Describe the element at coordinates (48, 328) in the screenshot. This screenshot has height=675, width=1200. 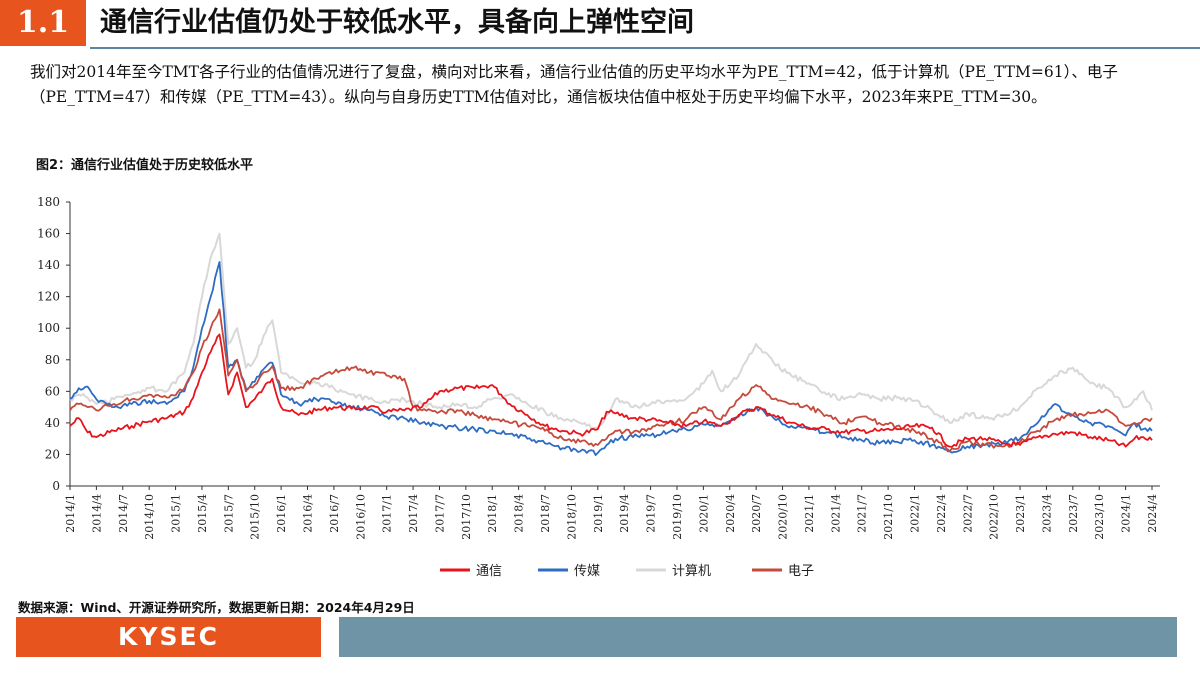
I see `y-tick-label: 100` at that location.